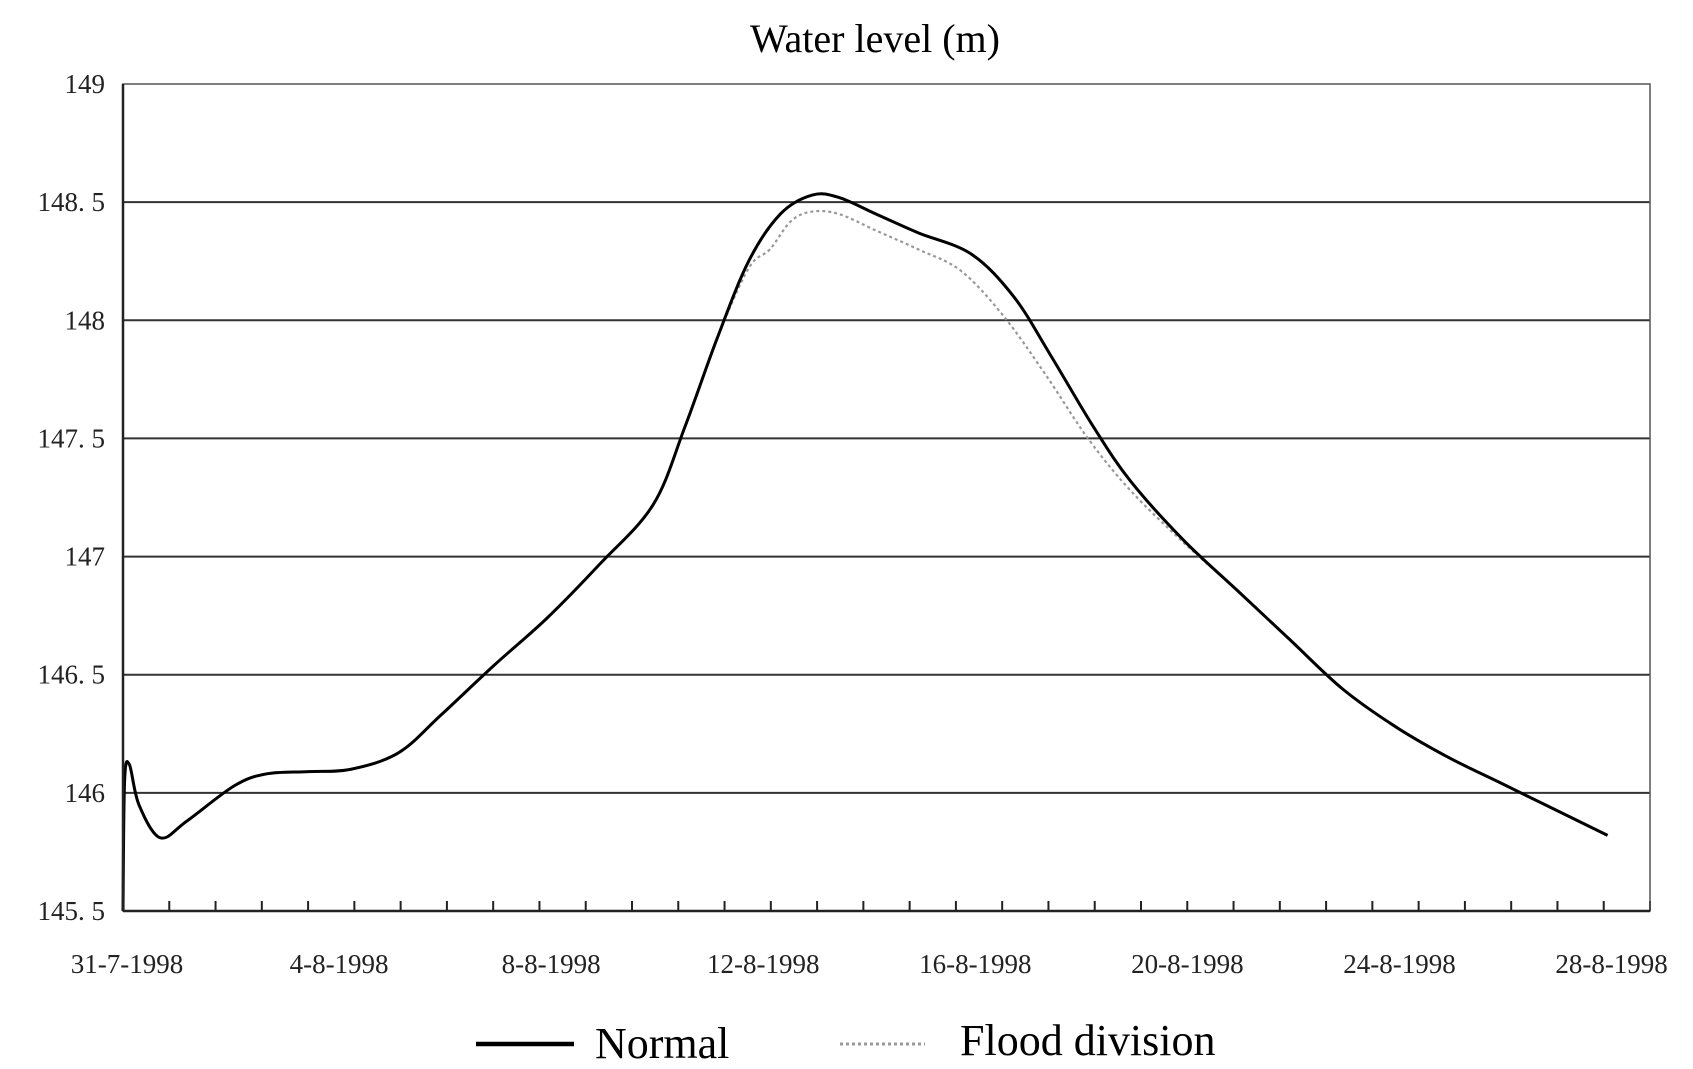 The height and width of the screenshot is (1069, 1693). Describe the element at coordinates (875, 38) in the screenshot. I see `chart-title: Water level (m)` at that location.